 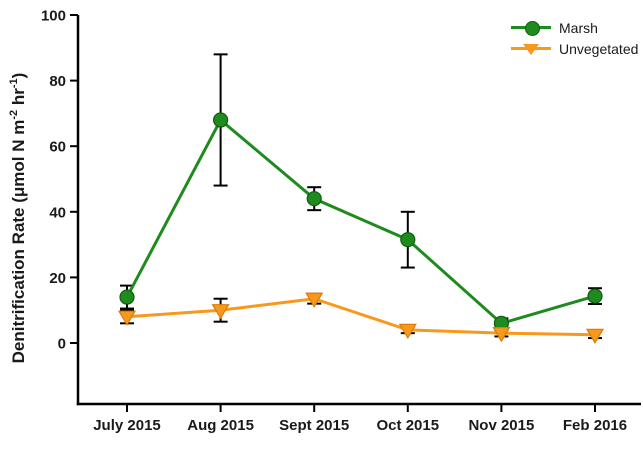 What do you see at coordinates (62, 344) in the screenshot?
I see `y-tick-label: 0` at bounding box center [62, 344].